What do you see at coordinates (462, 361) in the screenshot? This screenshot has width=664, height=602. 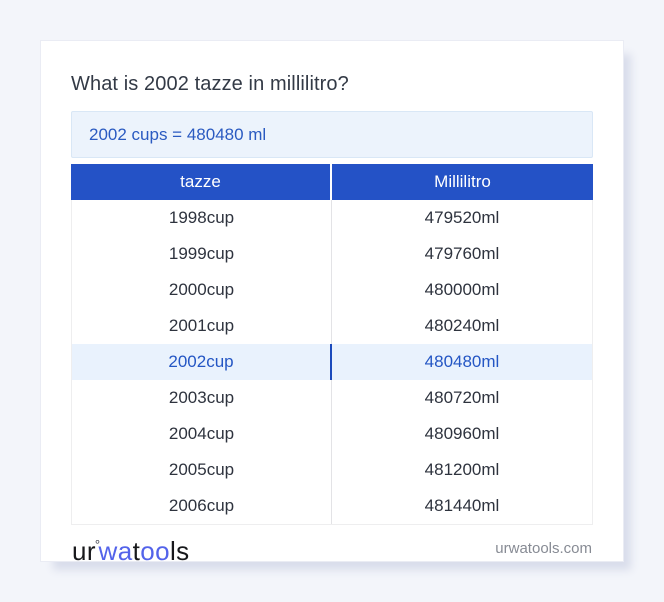 I see `cell-millilitro-highlighted: 480480ml` at bounding box center [462, 361].